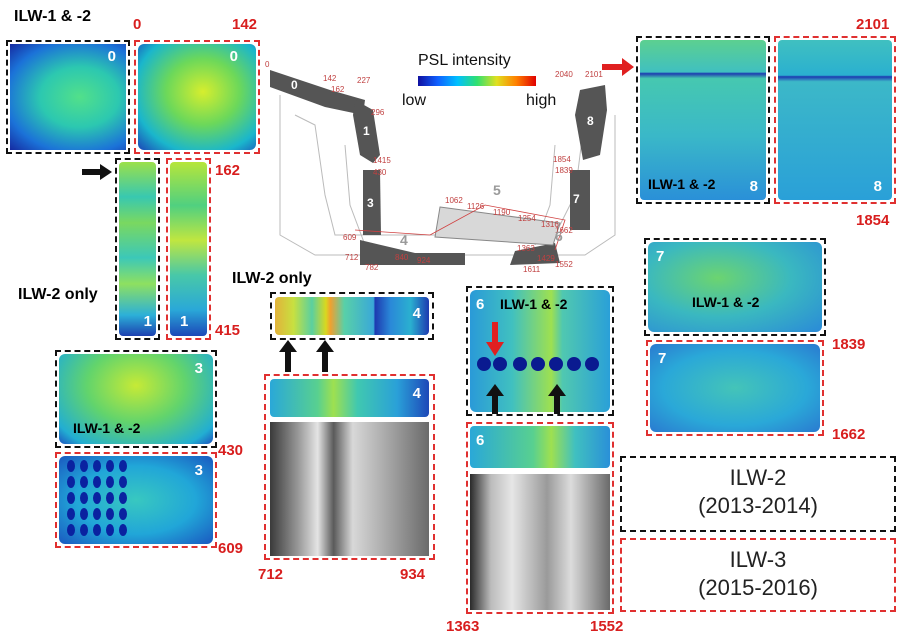 The height and width of the screenshot is (635, 902). I want to click on psl-map-tile8-ilw3: 8, so click(835, 120).